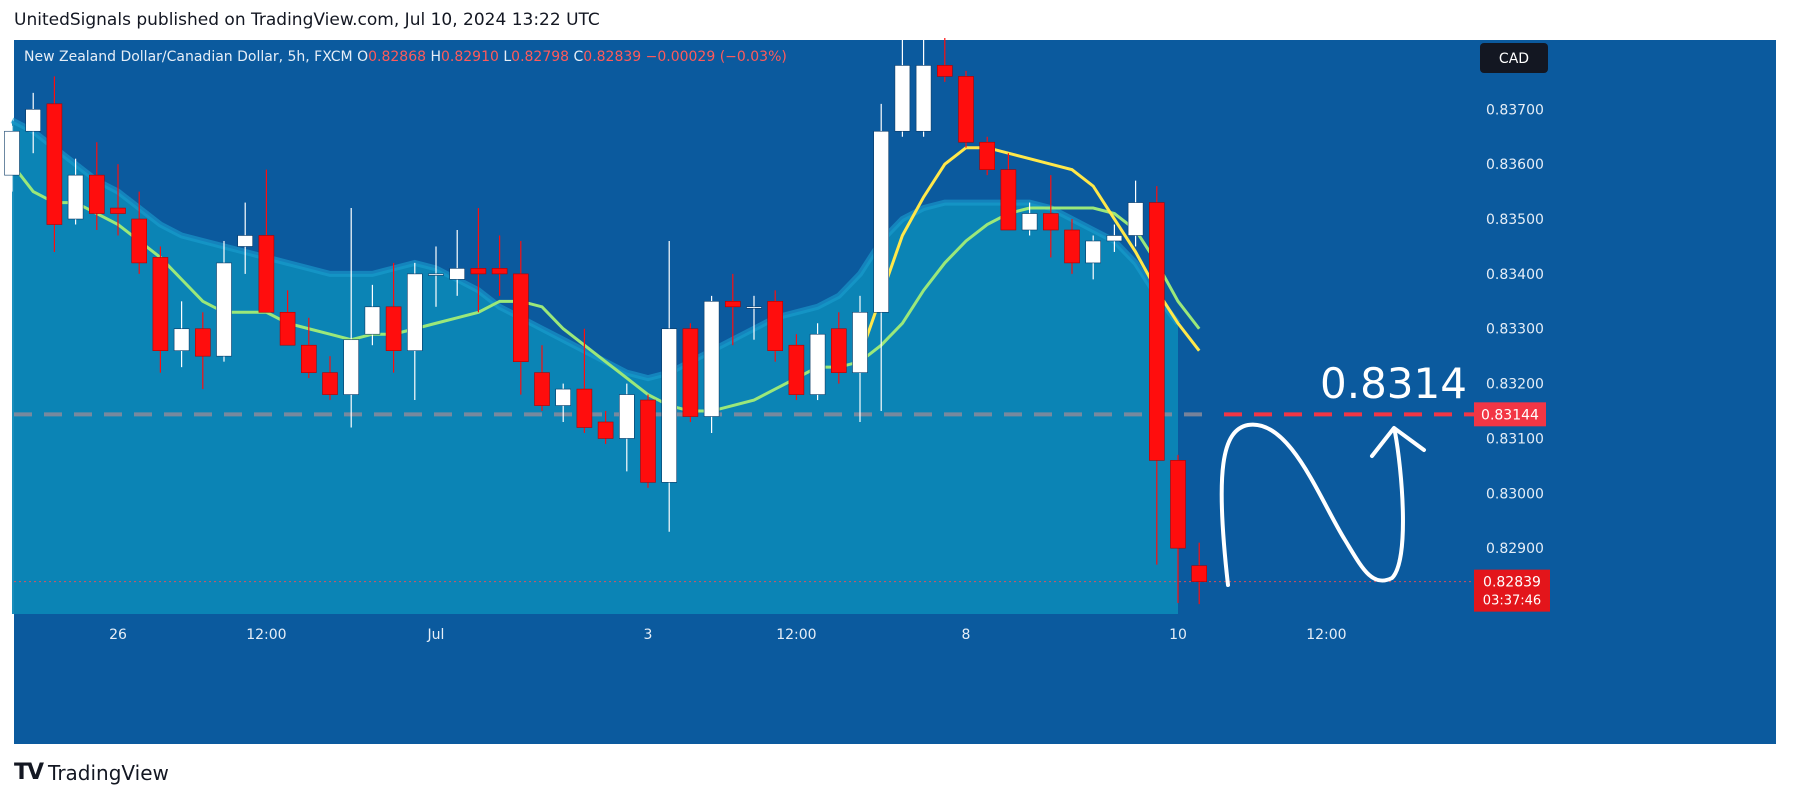  Describe the element at coordinates (1515, 275) in the screenshot. I see `y-tick-label: 0.83400` at that location.